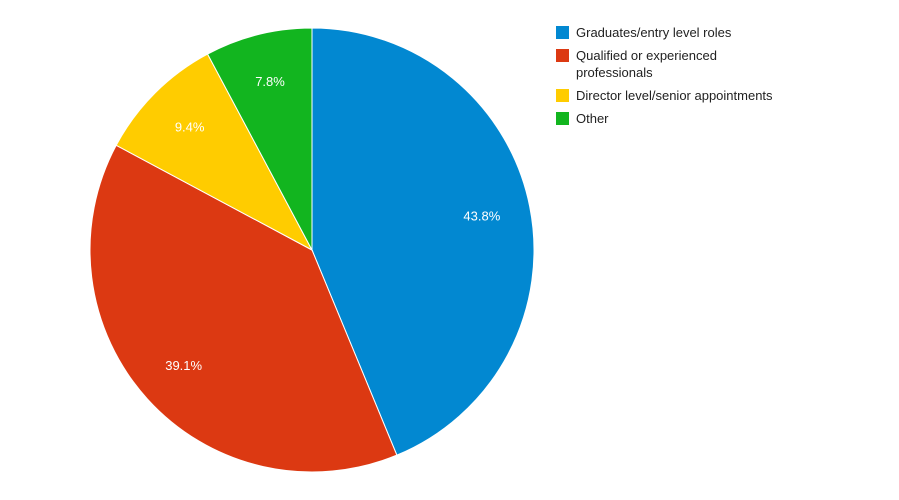 This screenshot has height=500, width=899. What do you see at coordinates (654, 32) in the screenshot?
I see `legend-label: Graduates/entry level roles` at bounding box center [654, 32].